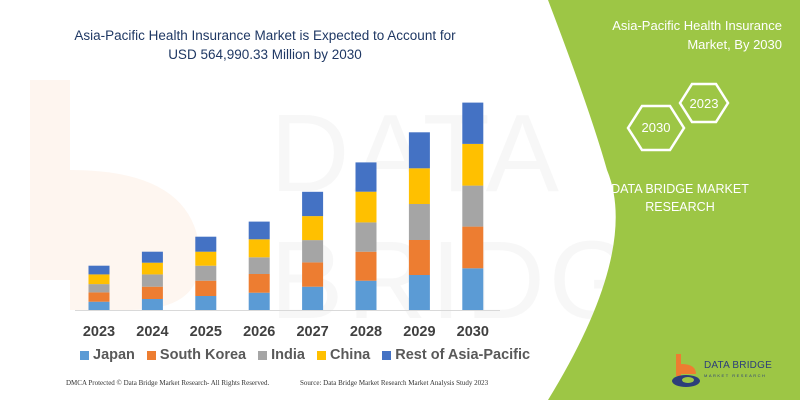 Image resolution: width=800 pixels, height=400 pixels. Describe the element at coordinates (152, 257) in the screenshot. I see `bar-2024-rest-of-asia-pacific` at that location.